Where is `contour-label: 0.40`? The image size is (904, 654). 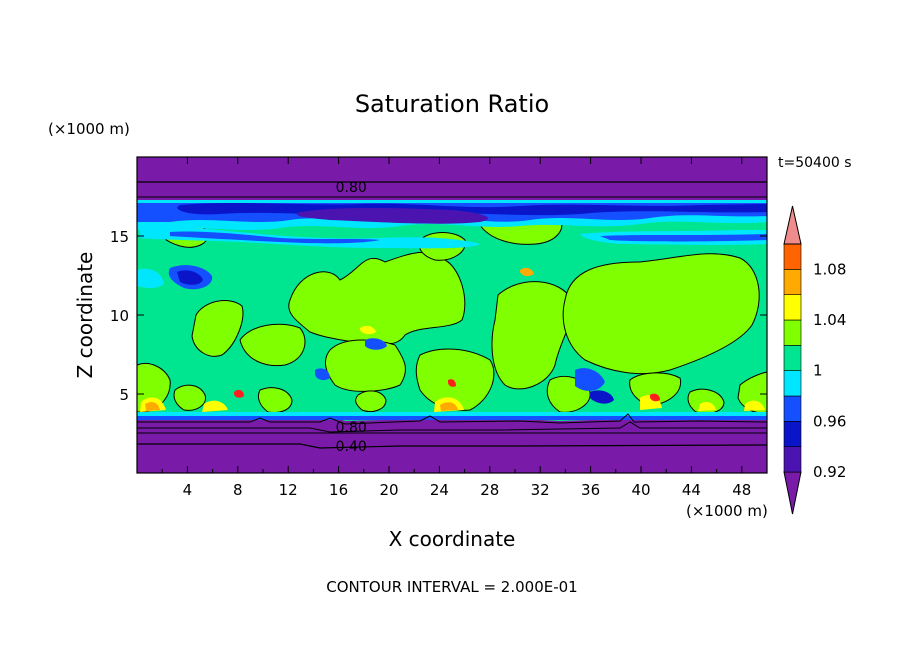 contour-label: 0.40 is located at coordinates (351, 447).